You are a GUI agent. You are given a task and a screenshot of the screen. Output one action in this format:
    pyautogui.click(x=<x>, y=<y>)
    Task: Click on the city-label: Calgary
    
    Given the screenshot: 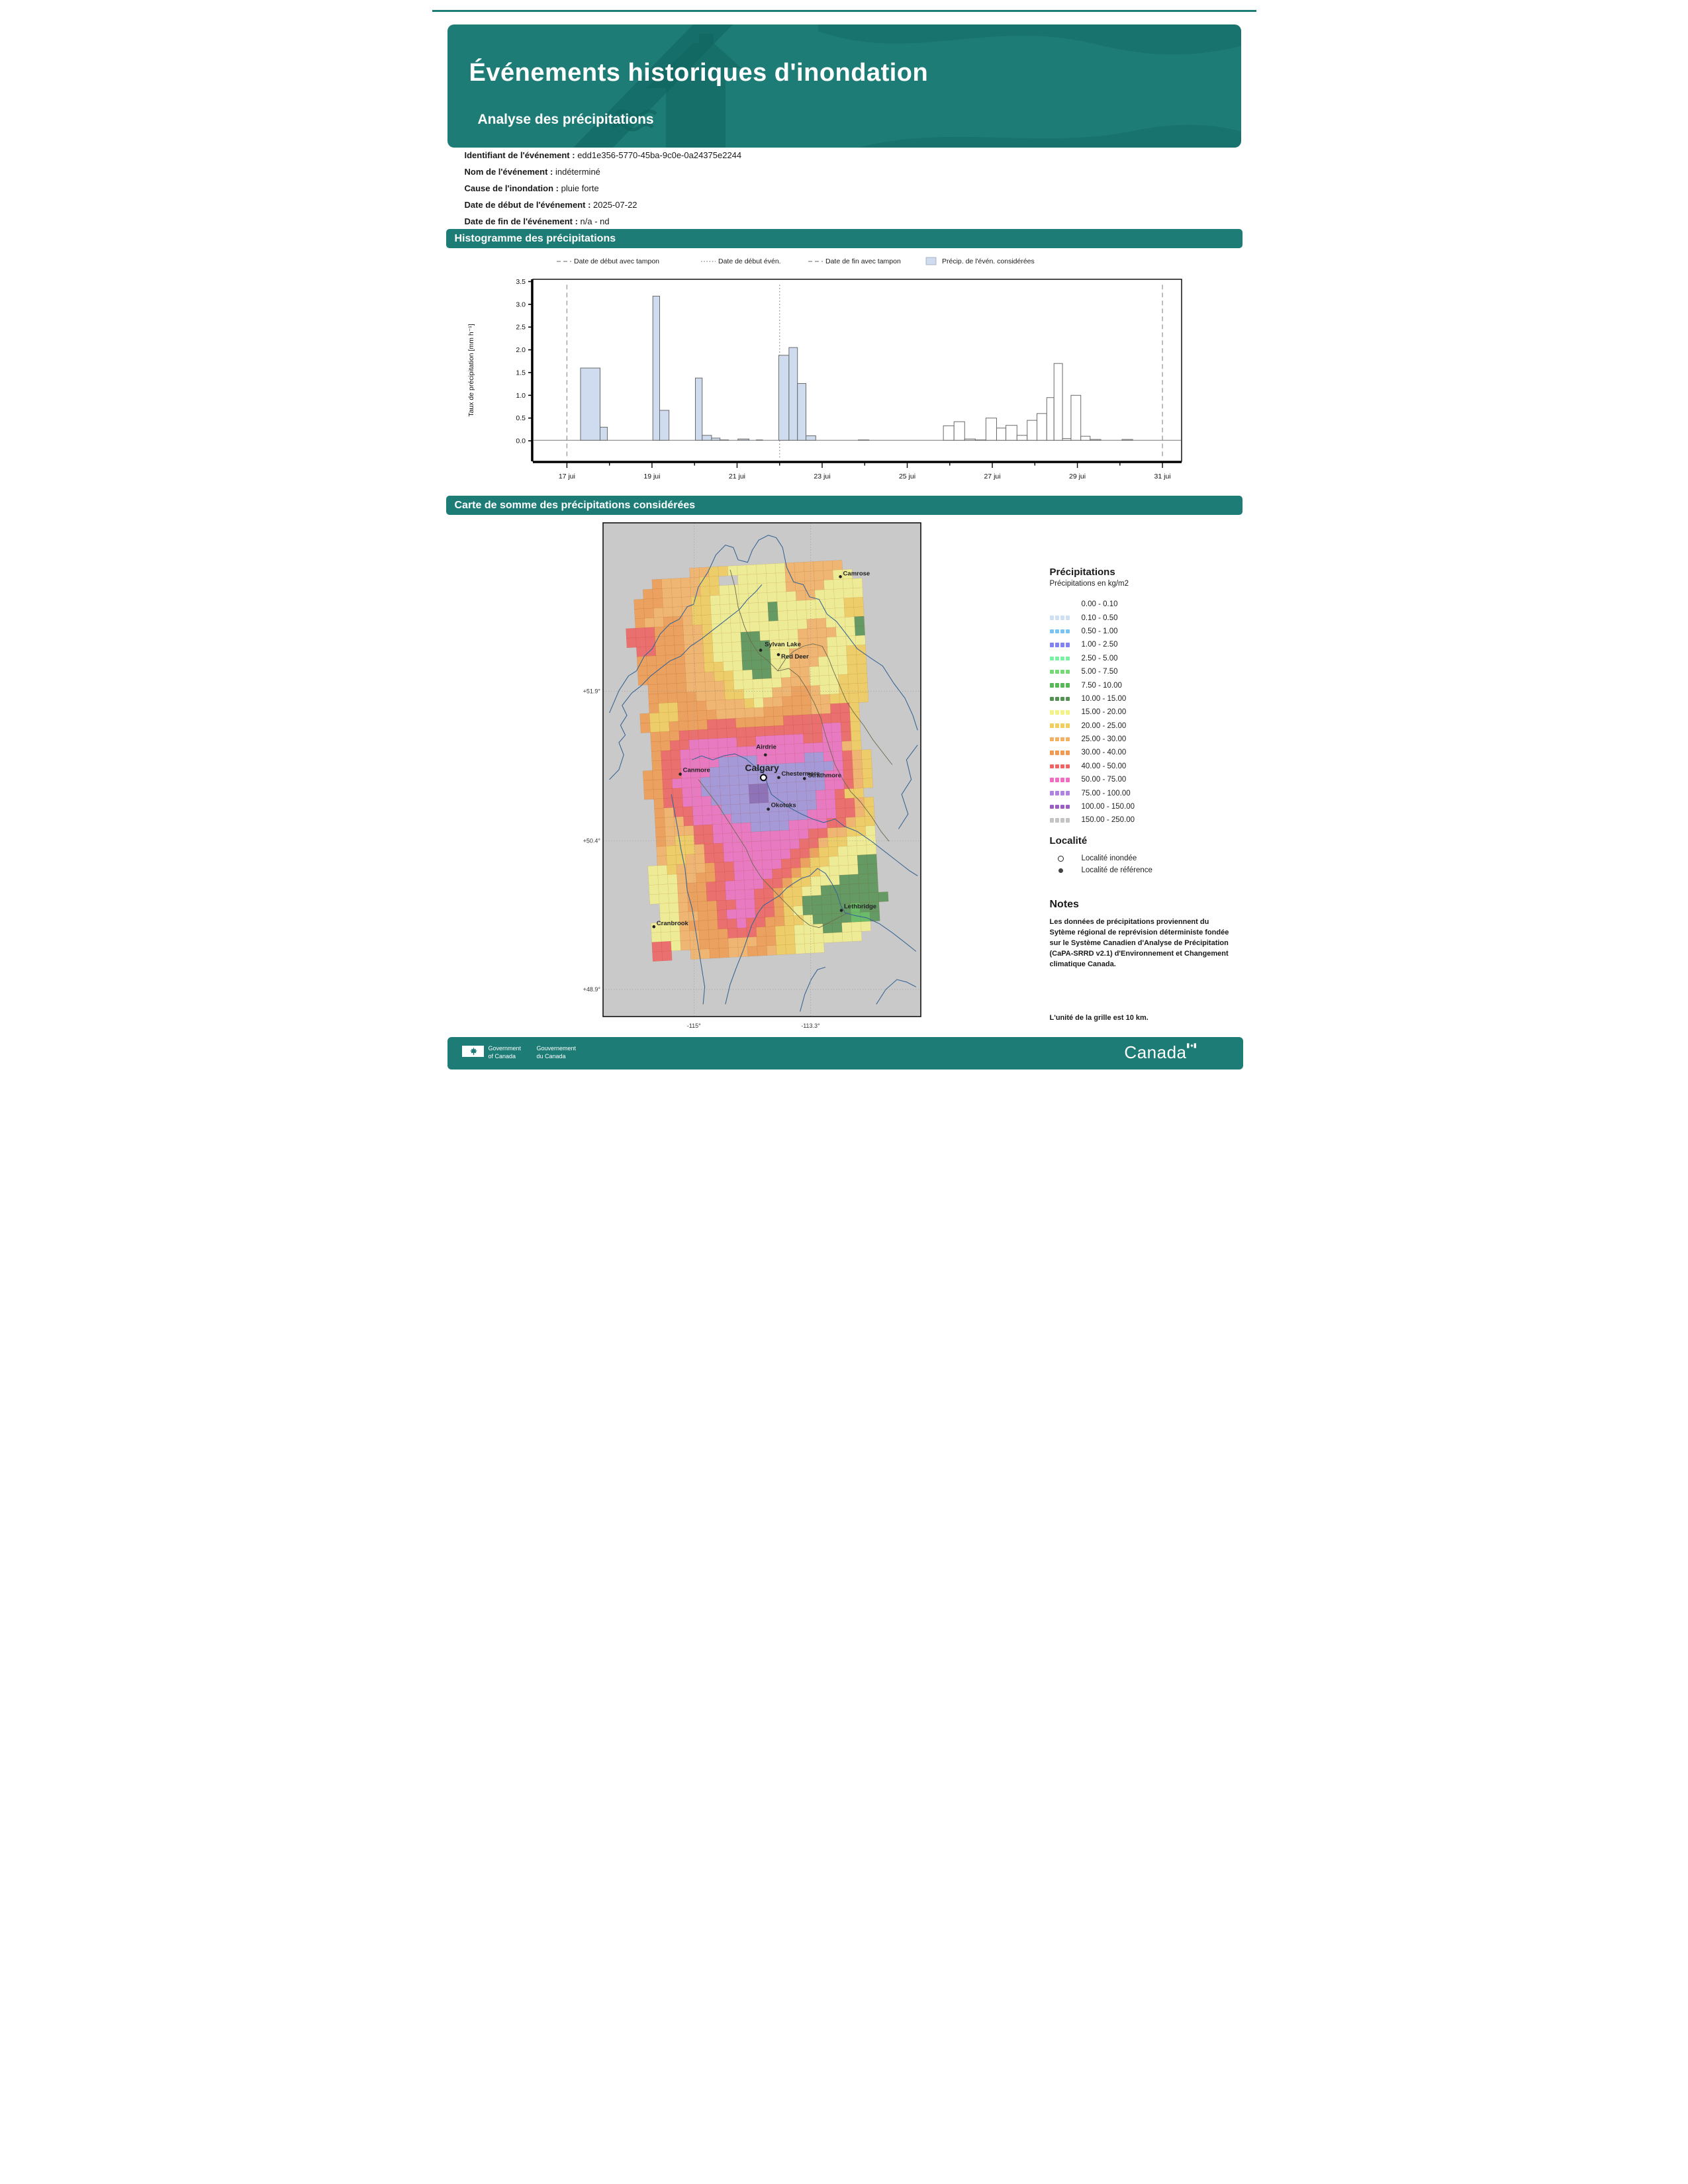 What is the action you would take?
    pyautogui.click(x=762, y=768)
    